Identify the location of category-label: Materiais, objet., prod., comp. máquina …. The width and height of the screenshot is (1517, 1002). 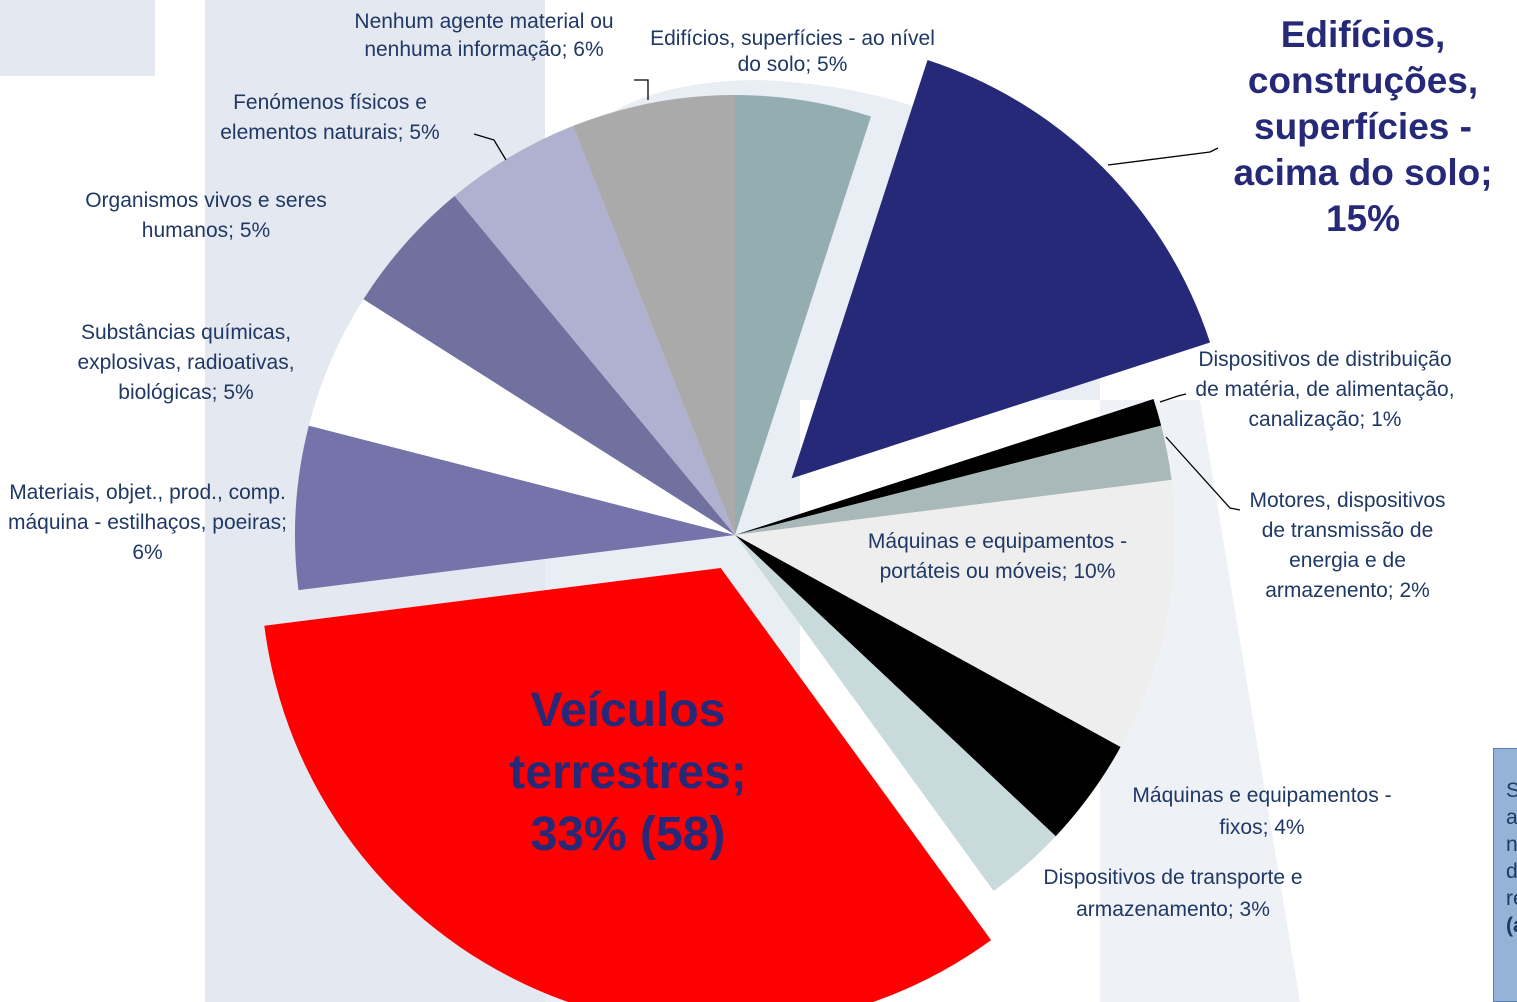
(147, 507).